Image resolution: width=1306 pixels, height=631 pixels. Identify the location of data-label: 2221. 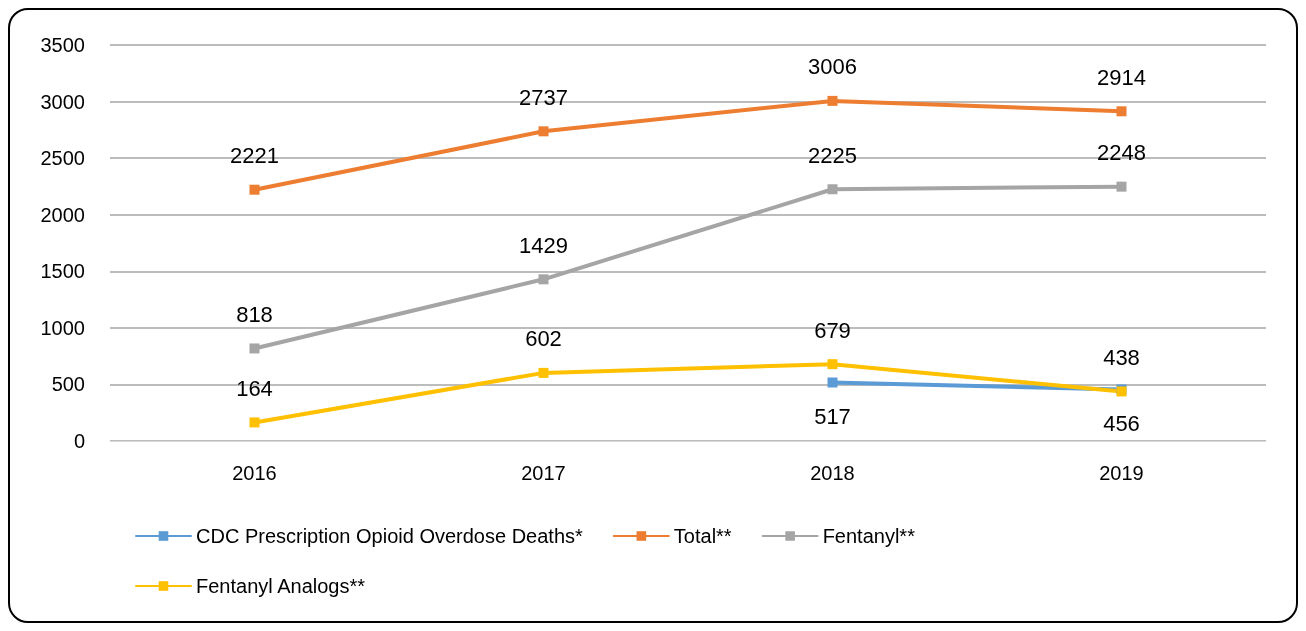
(254, 156).